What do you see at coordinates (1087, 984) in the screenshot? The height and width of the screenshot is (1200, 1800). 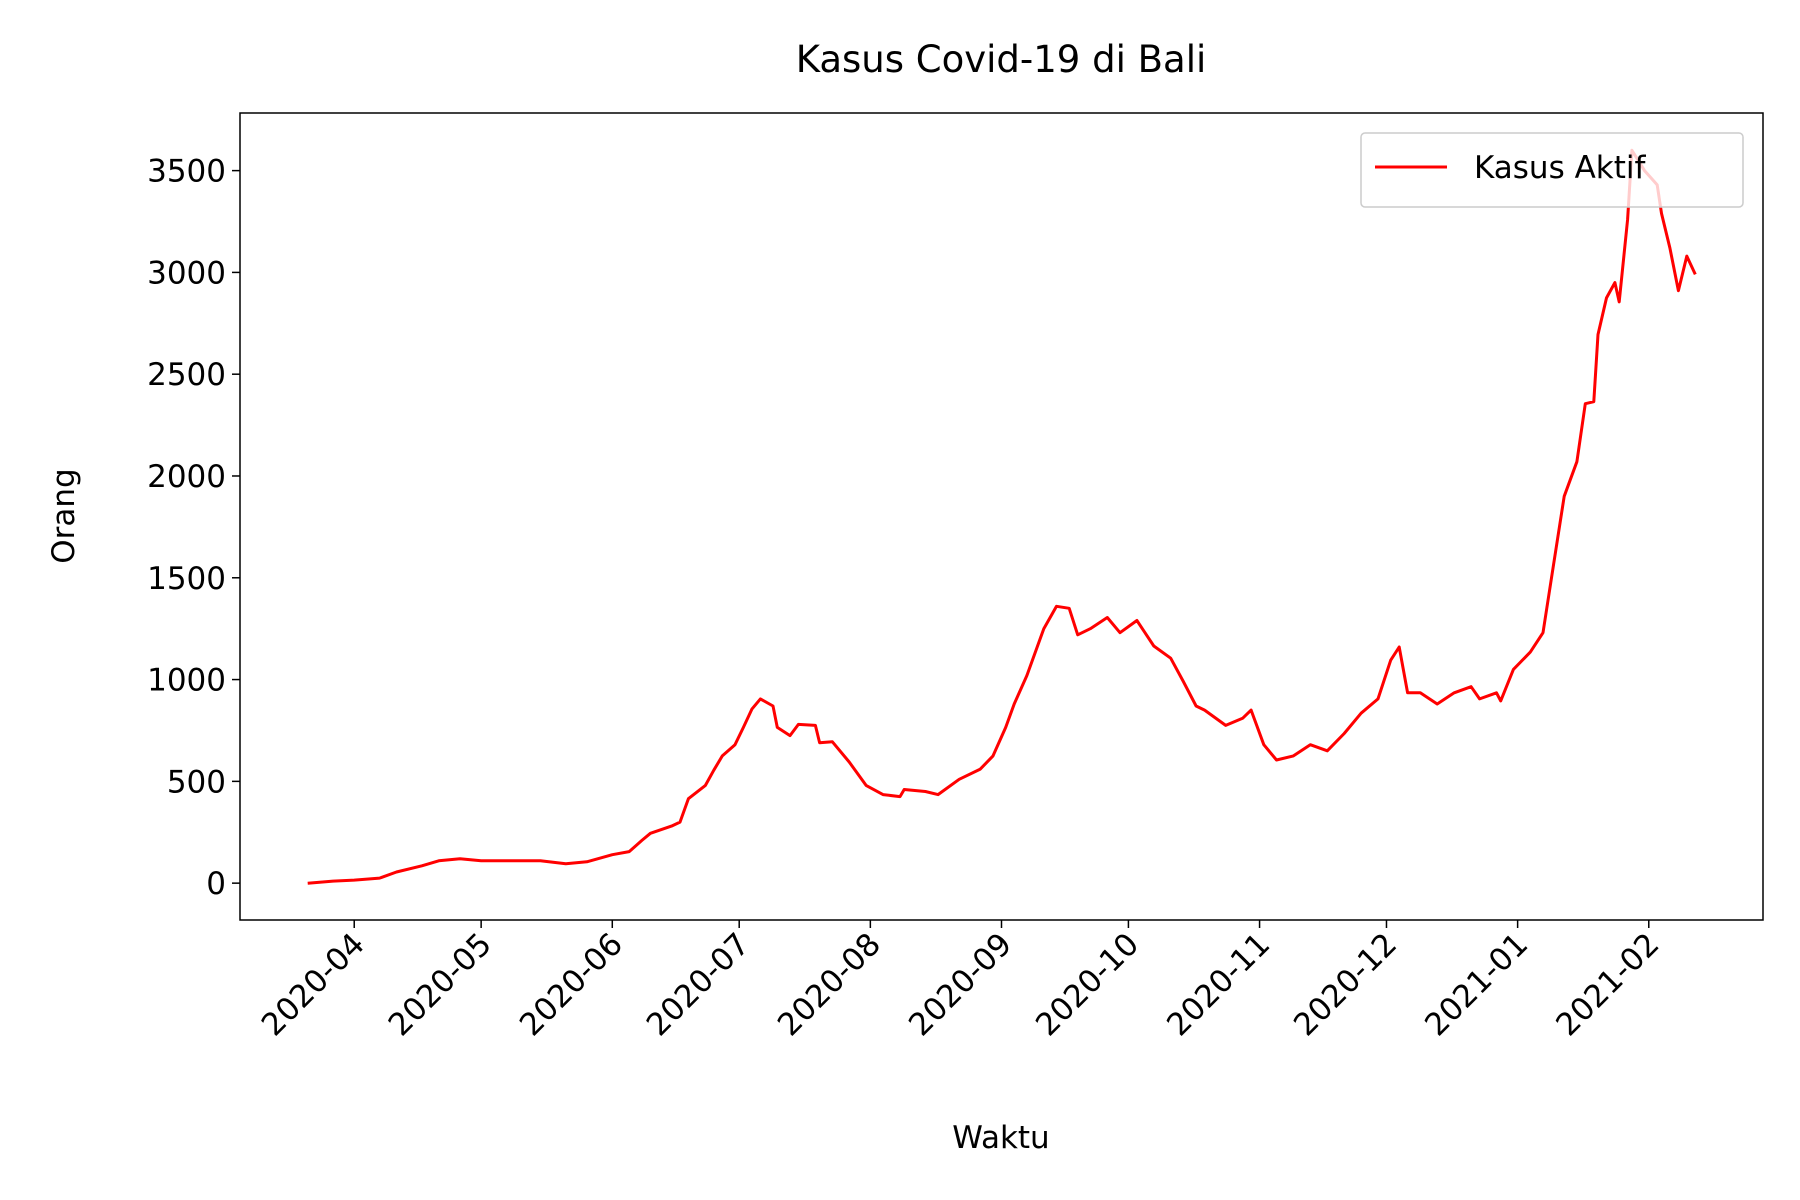 I see `x-tick-label: 2020-10` at bounding box center [1087, 984].